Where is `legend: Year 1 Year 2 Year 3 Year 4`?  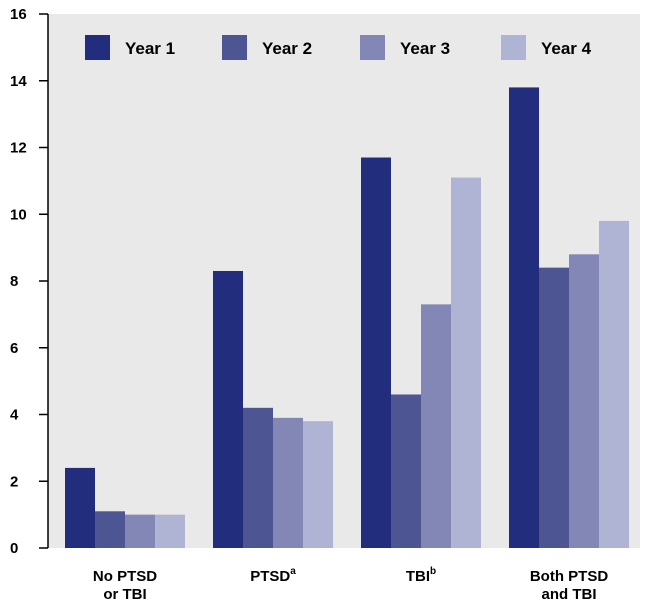 legend: Year 1 Year 2 Year 3 Year 4 is located at coordinates (338, 47).